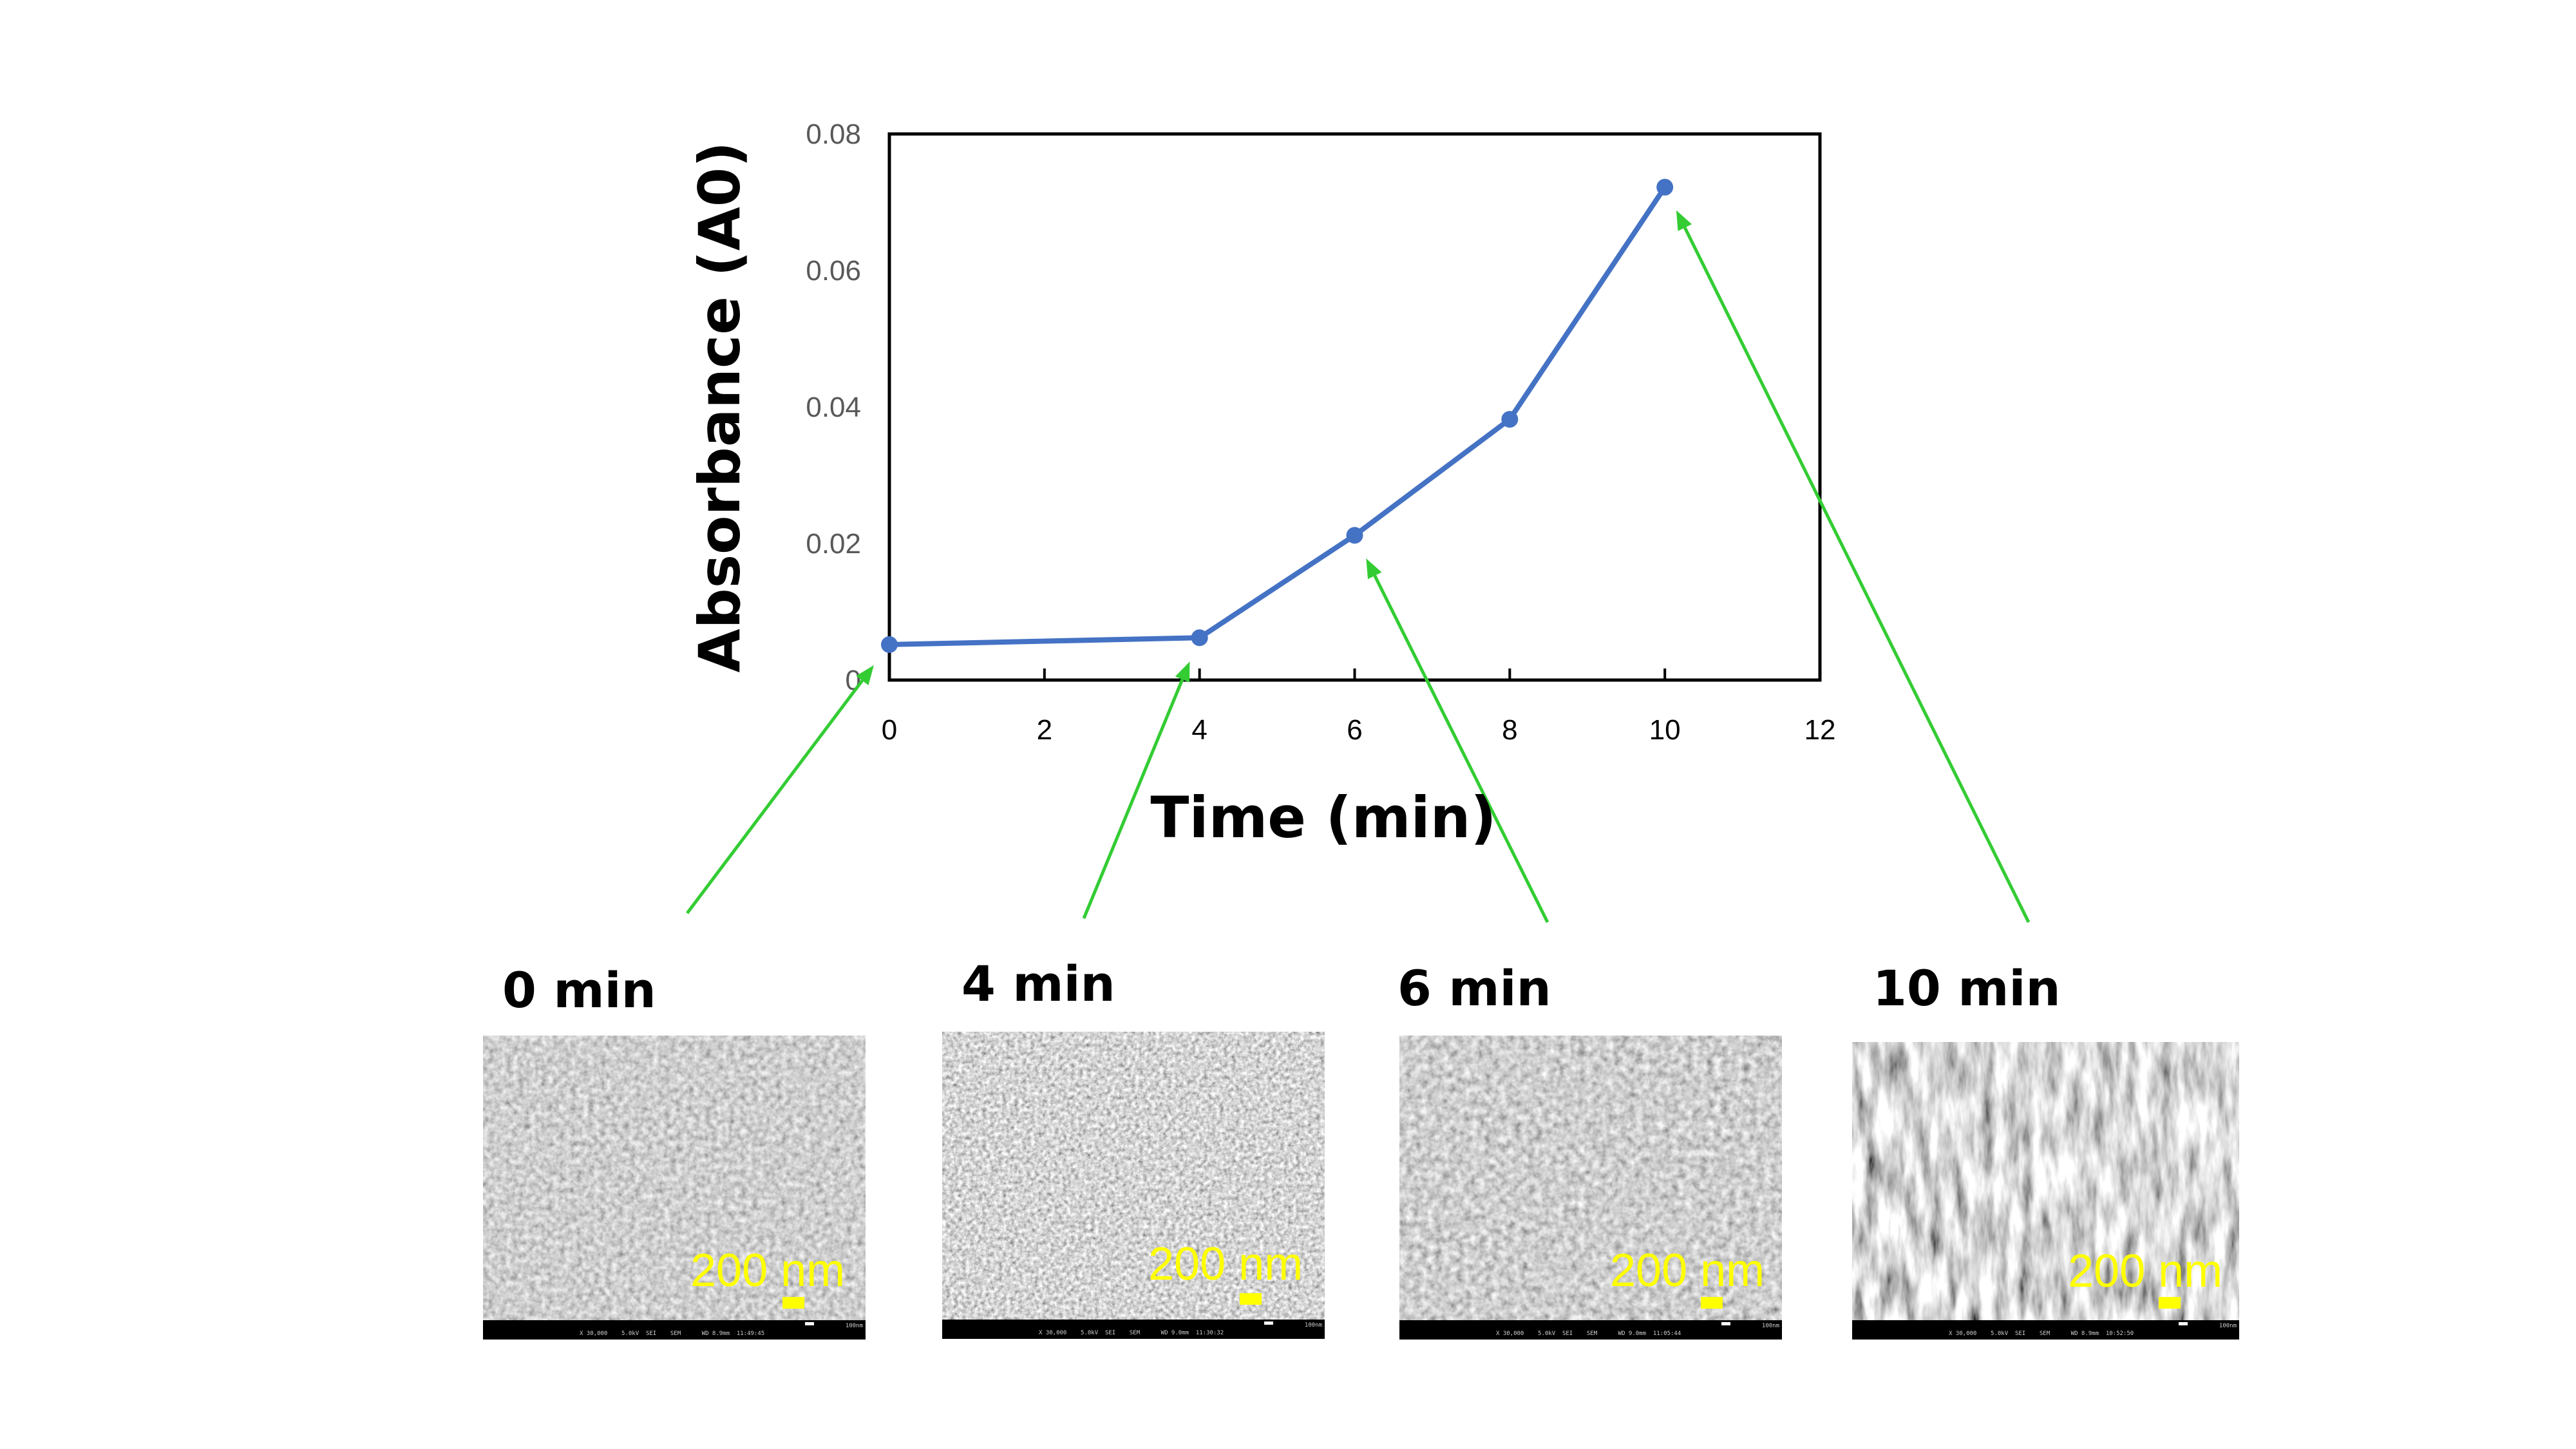 The height and width of the screenshot is (1449, 2576). What do you see at coordinates (834, 544) in the screenshot?
I see `y-tick-label: 0.02` at bounding box center [834, 544].